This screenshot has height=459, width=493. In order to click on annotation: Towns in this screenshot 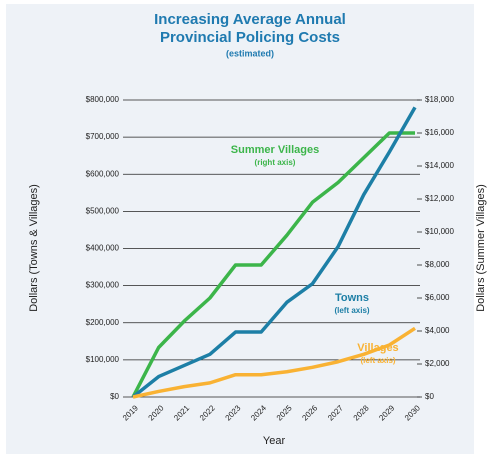, I will do `click(352, 298)`.